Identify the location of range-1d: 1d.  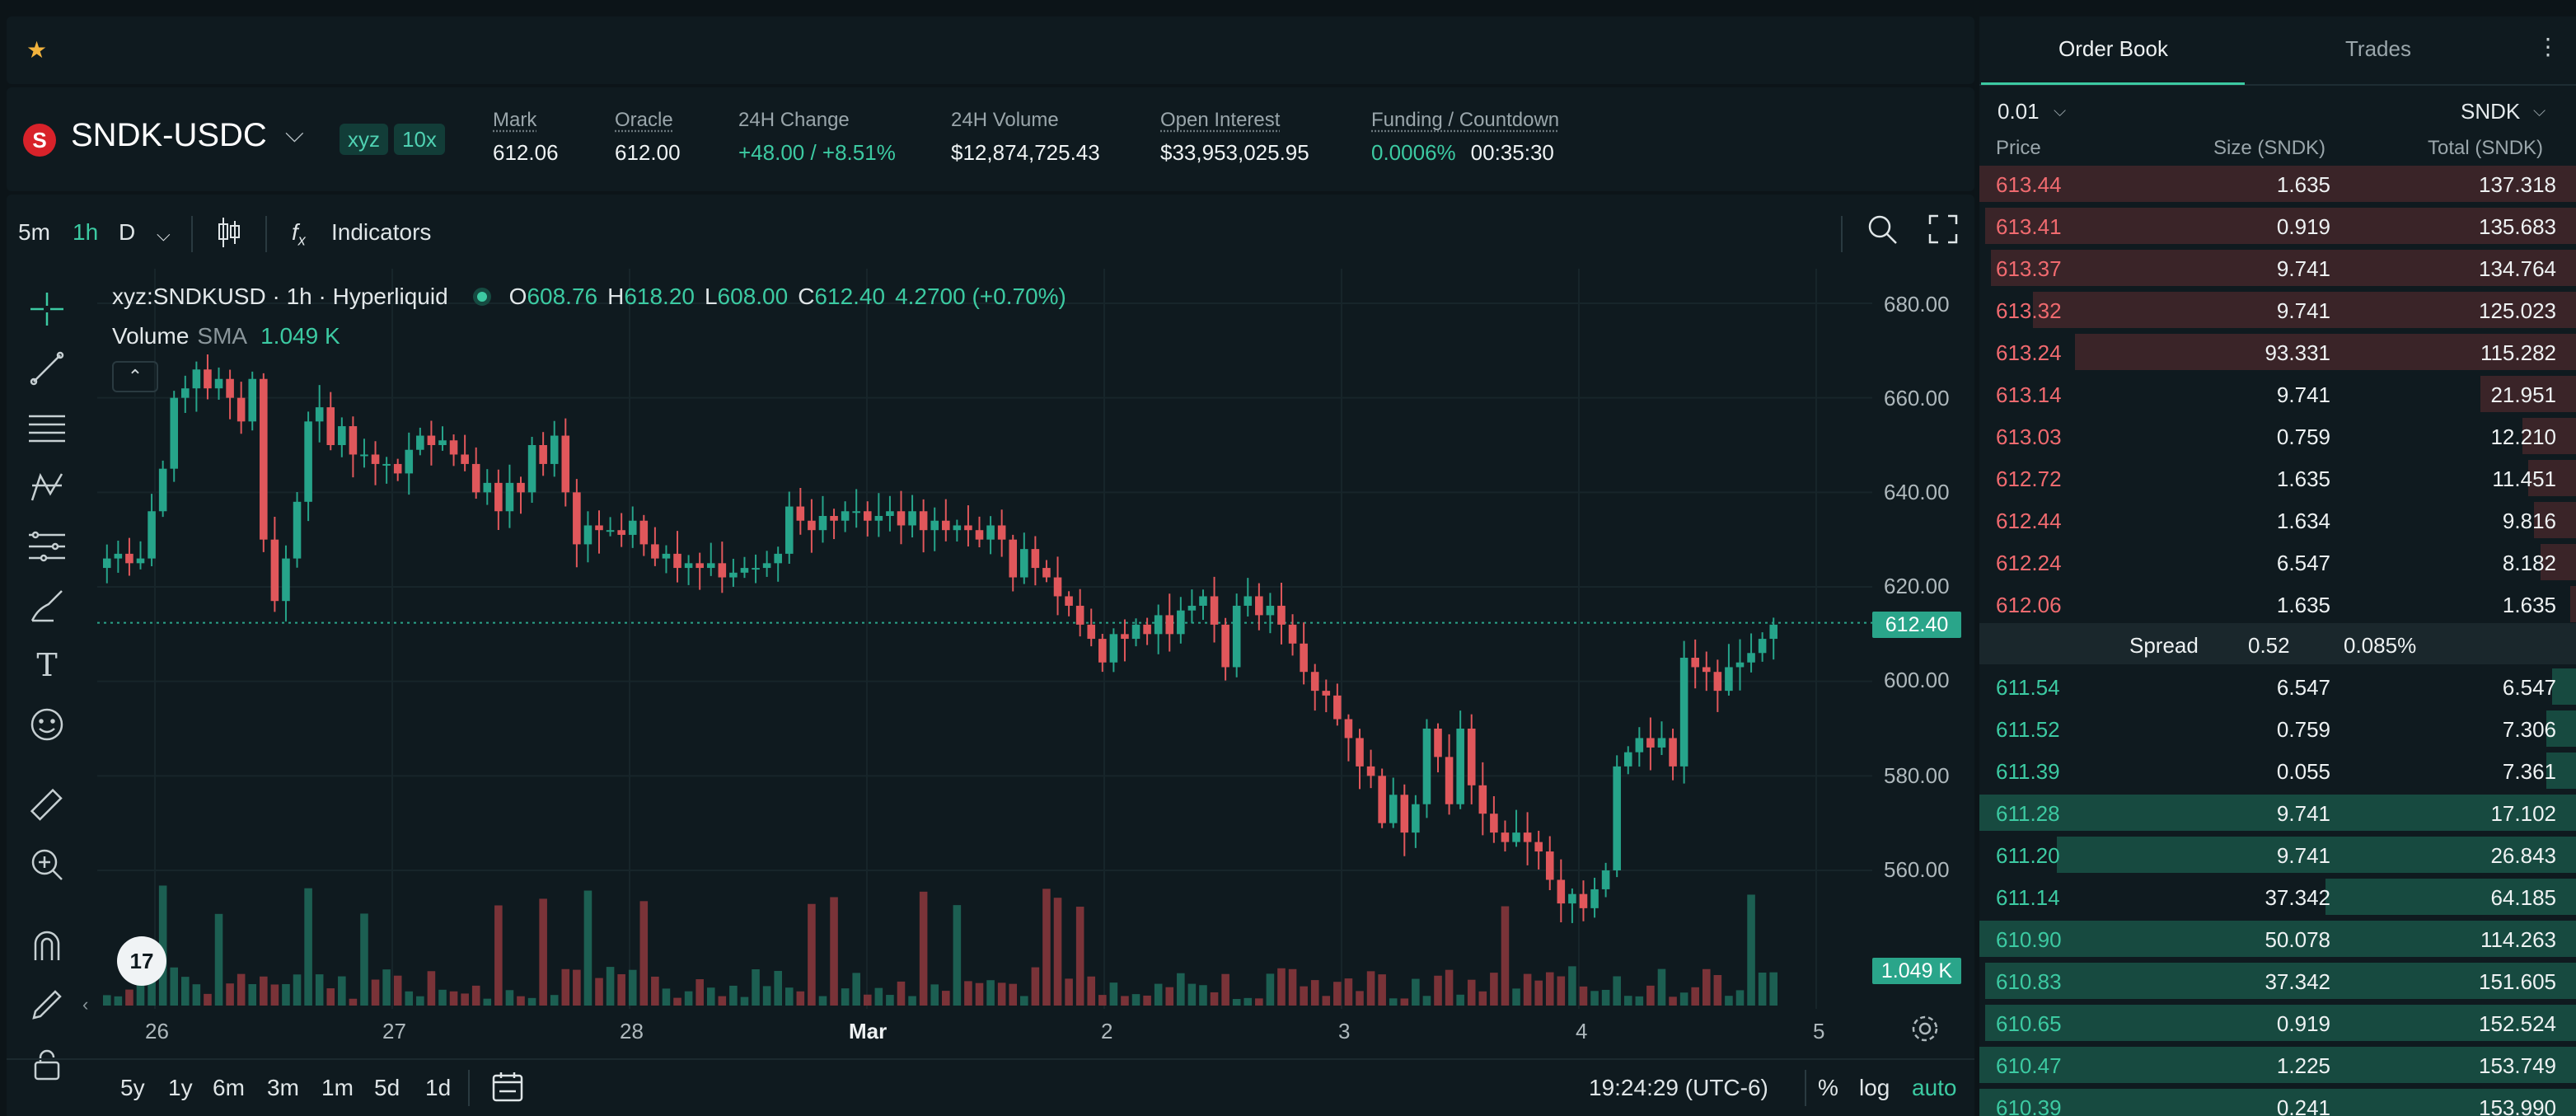
(438, 1087).